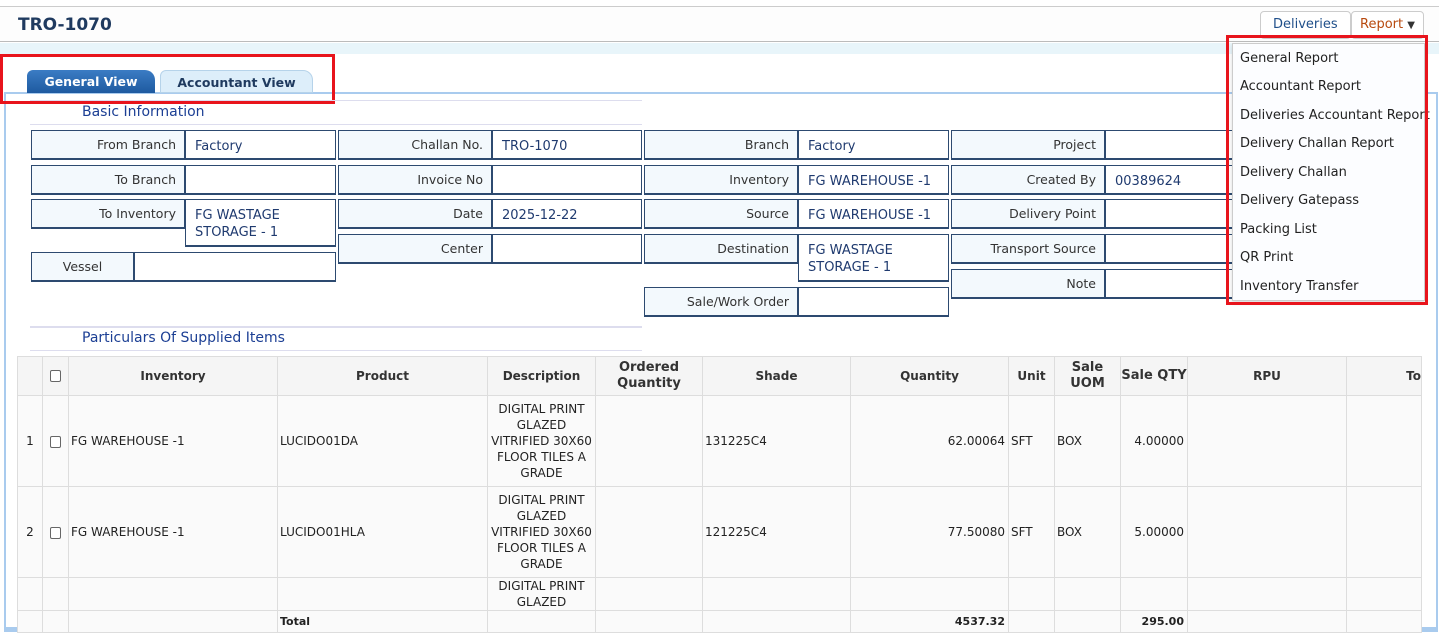 The image size is (1439, 636). What do you see at coordinates (173, 594) in the screenshot?
I see `cell-inventory` at bounding box center [173, 594].